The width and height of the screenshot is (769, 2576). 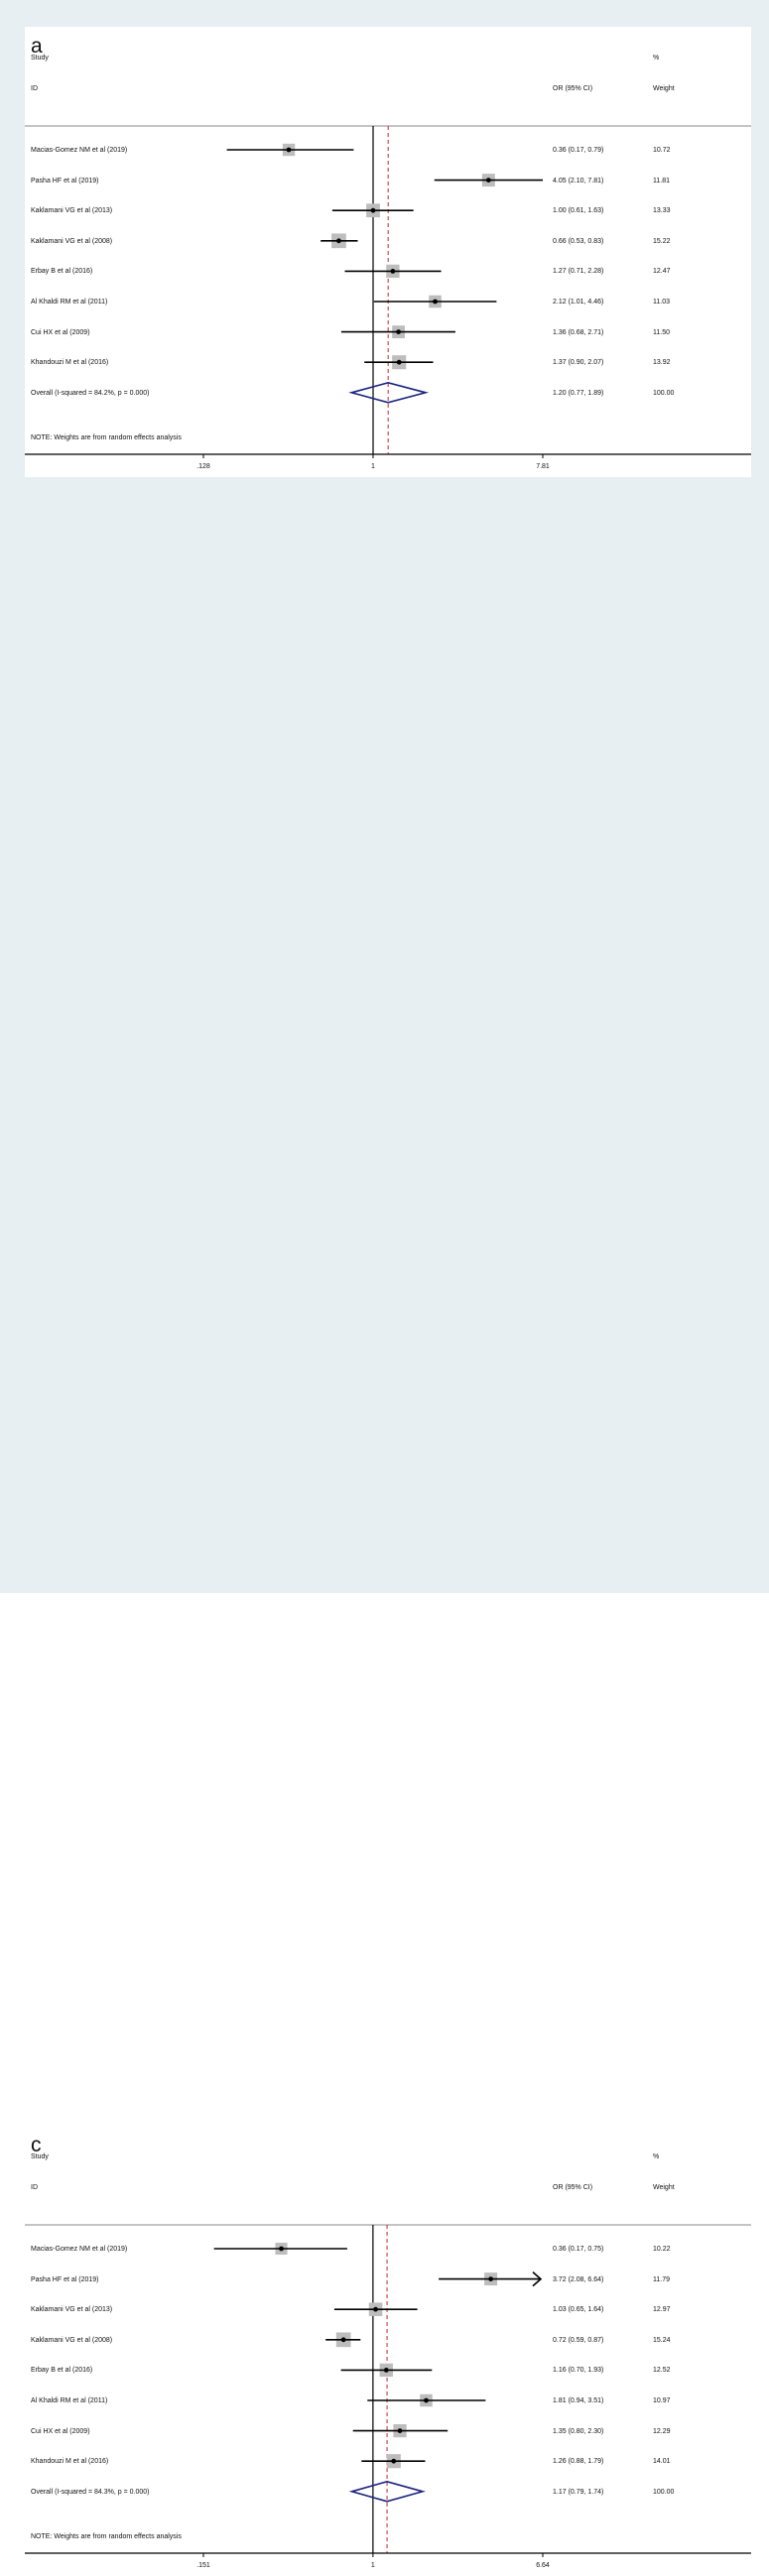 What do you see at coordinates (579, 2279) in the screenshot?
I see `study-ci: 3.72 (2.08, 6.64)` at bounding box center [579, 2279].